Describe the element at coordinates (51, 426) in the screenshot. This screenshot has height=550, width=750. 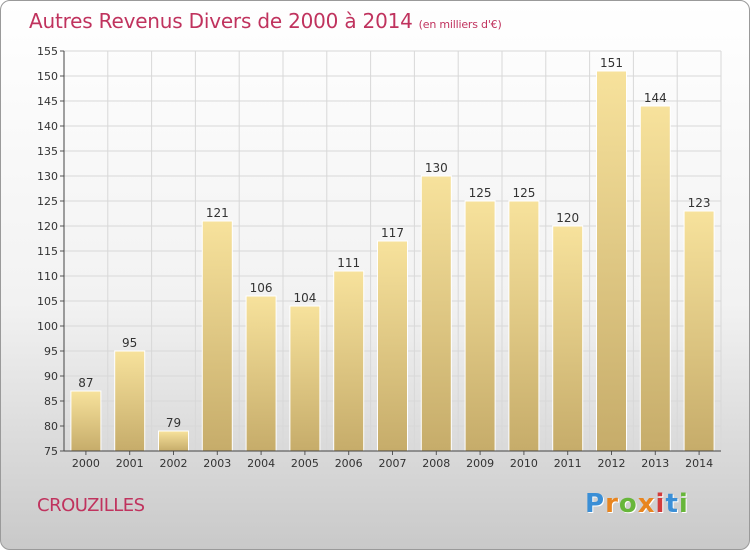
I see `y-tick-label: 80` at that location.